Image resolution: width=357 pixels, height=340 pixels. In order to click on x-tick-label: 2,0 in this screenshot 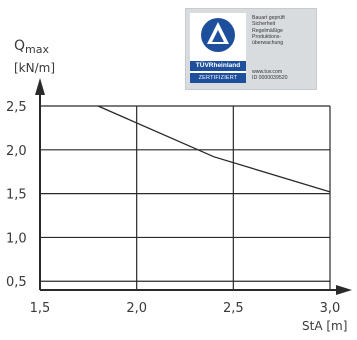, I will do `click(136, 308)`.